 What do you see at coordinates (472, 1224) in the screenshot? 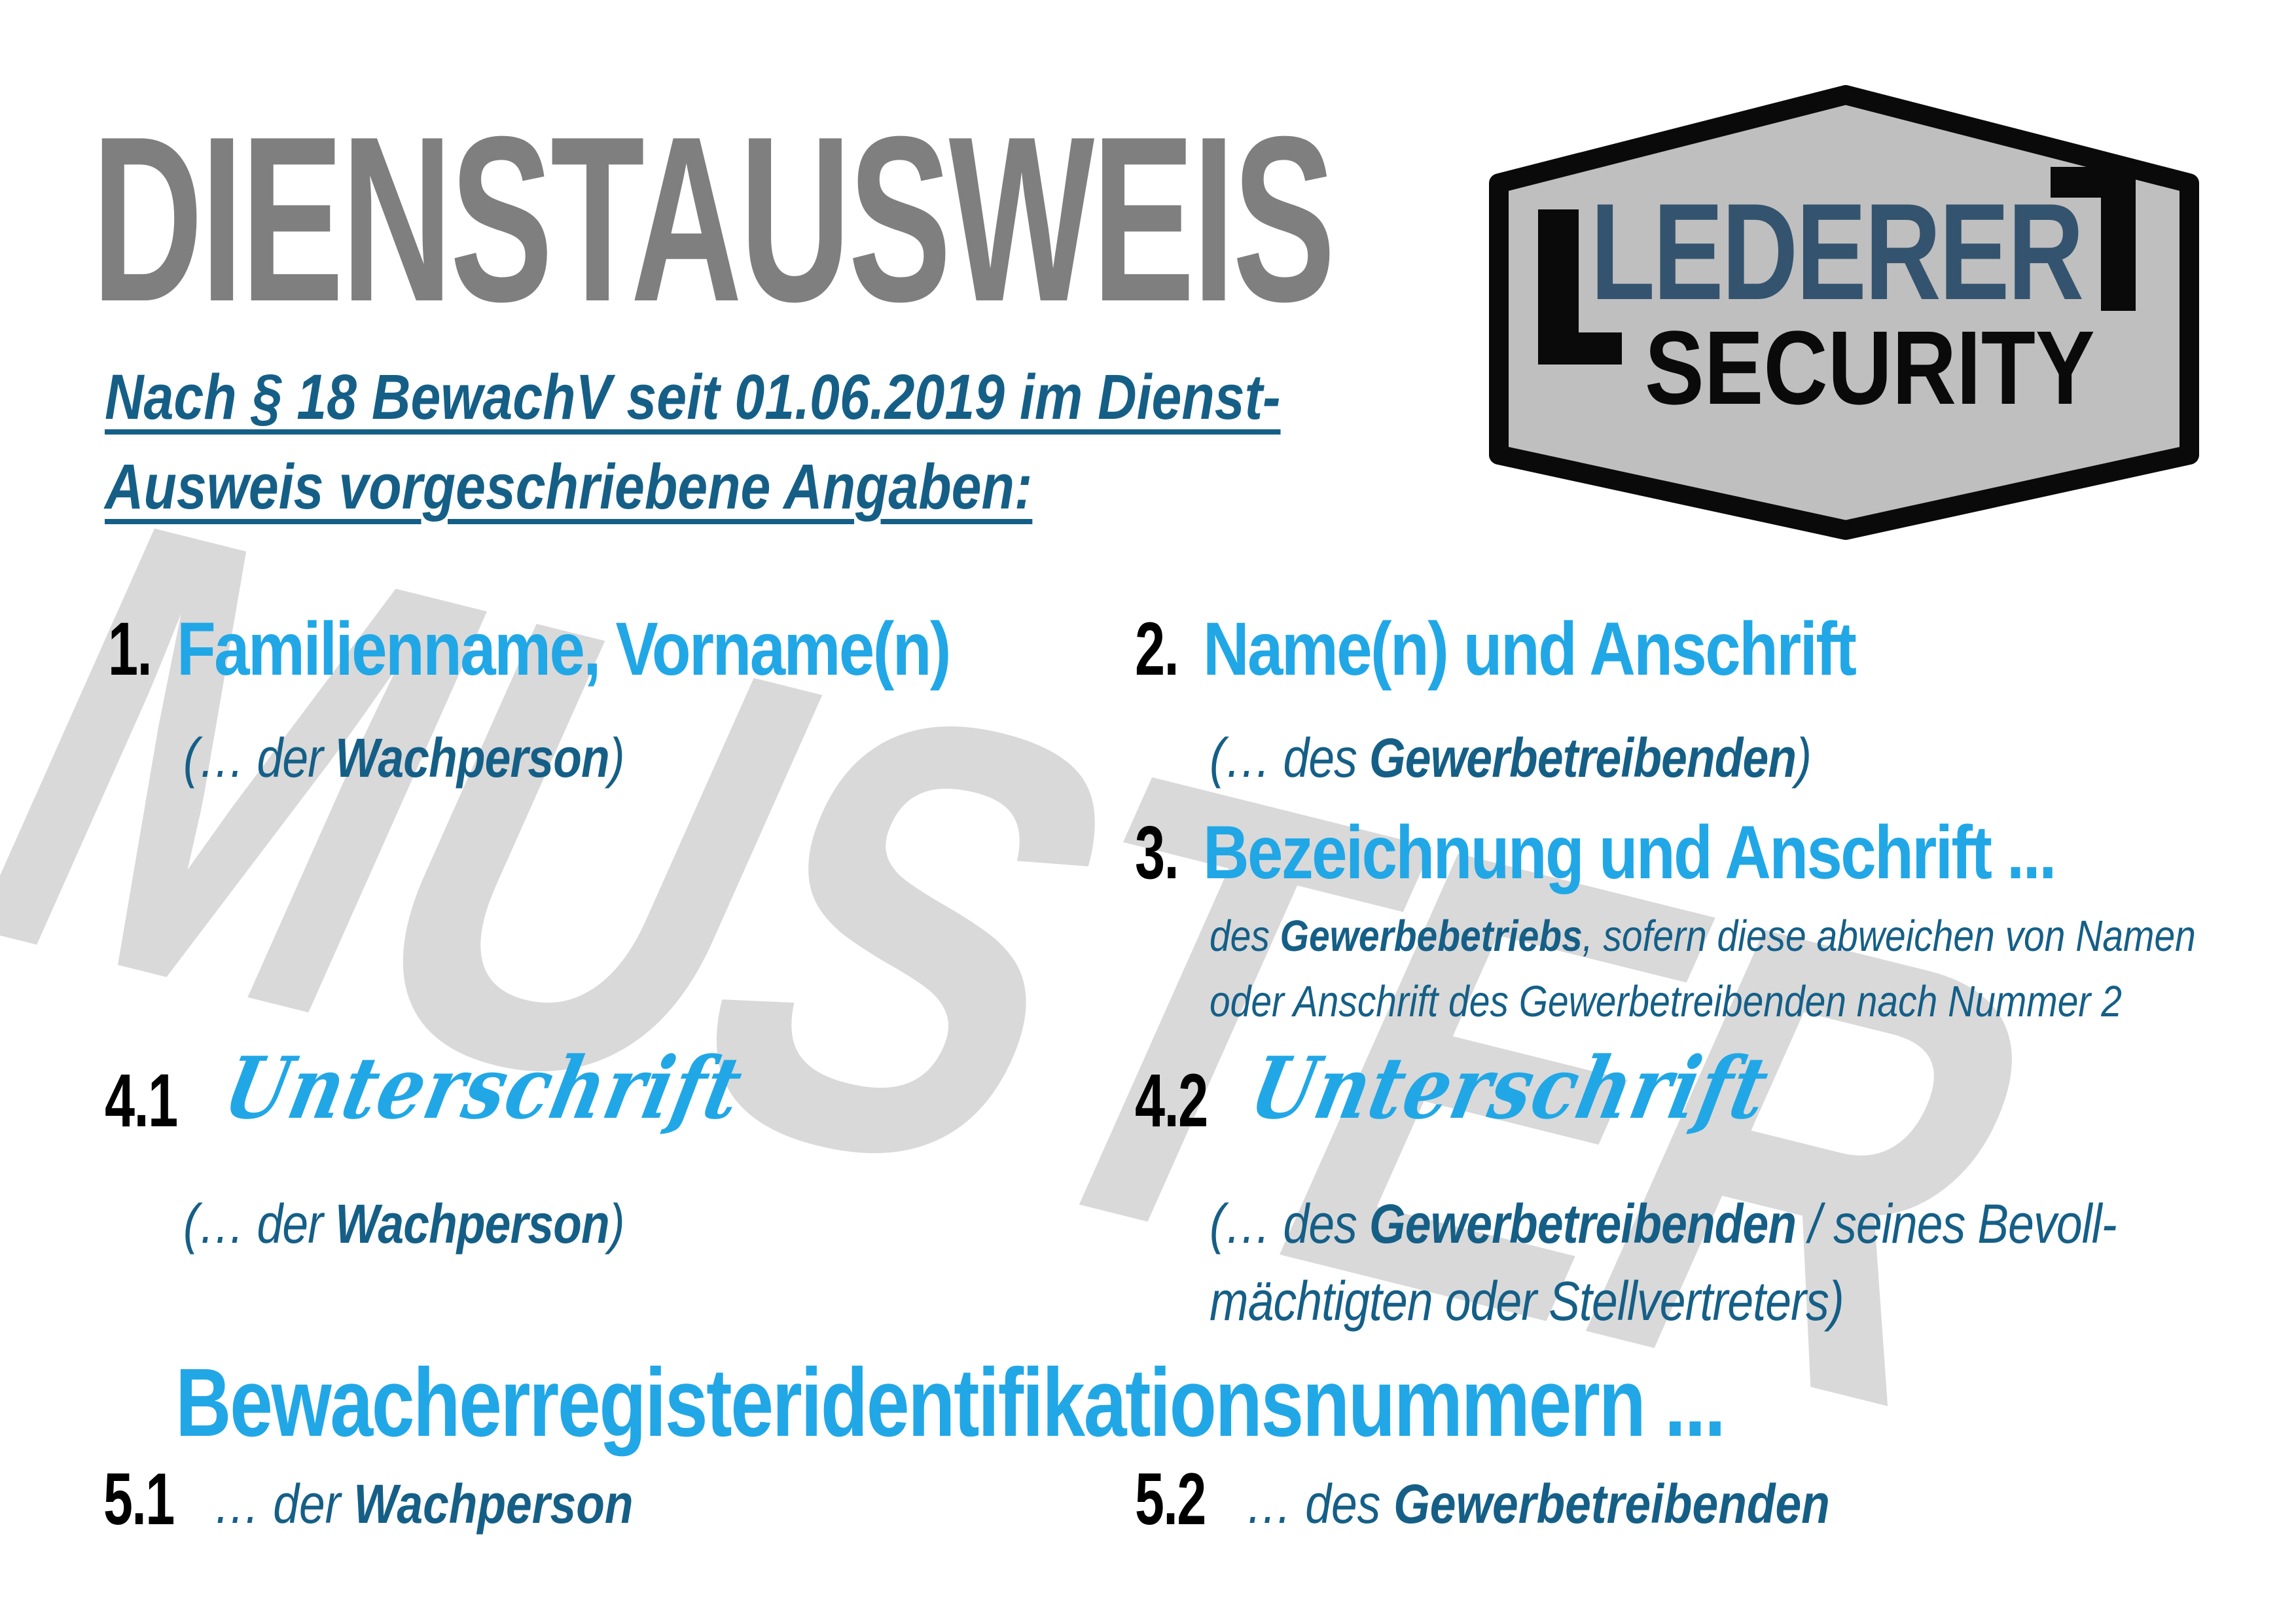
I see `item4-1-sub-bold: Wachperson` at bounding box center [472, 1224].